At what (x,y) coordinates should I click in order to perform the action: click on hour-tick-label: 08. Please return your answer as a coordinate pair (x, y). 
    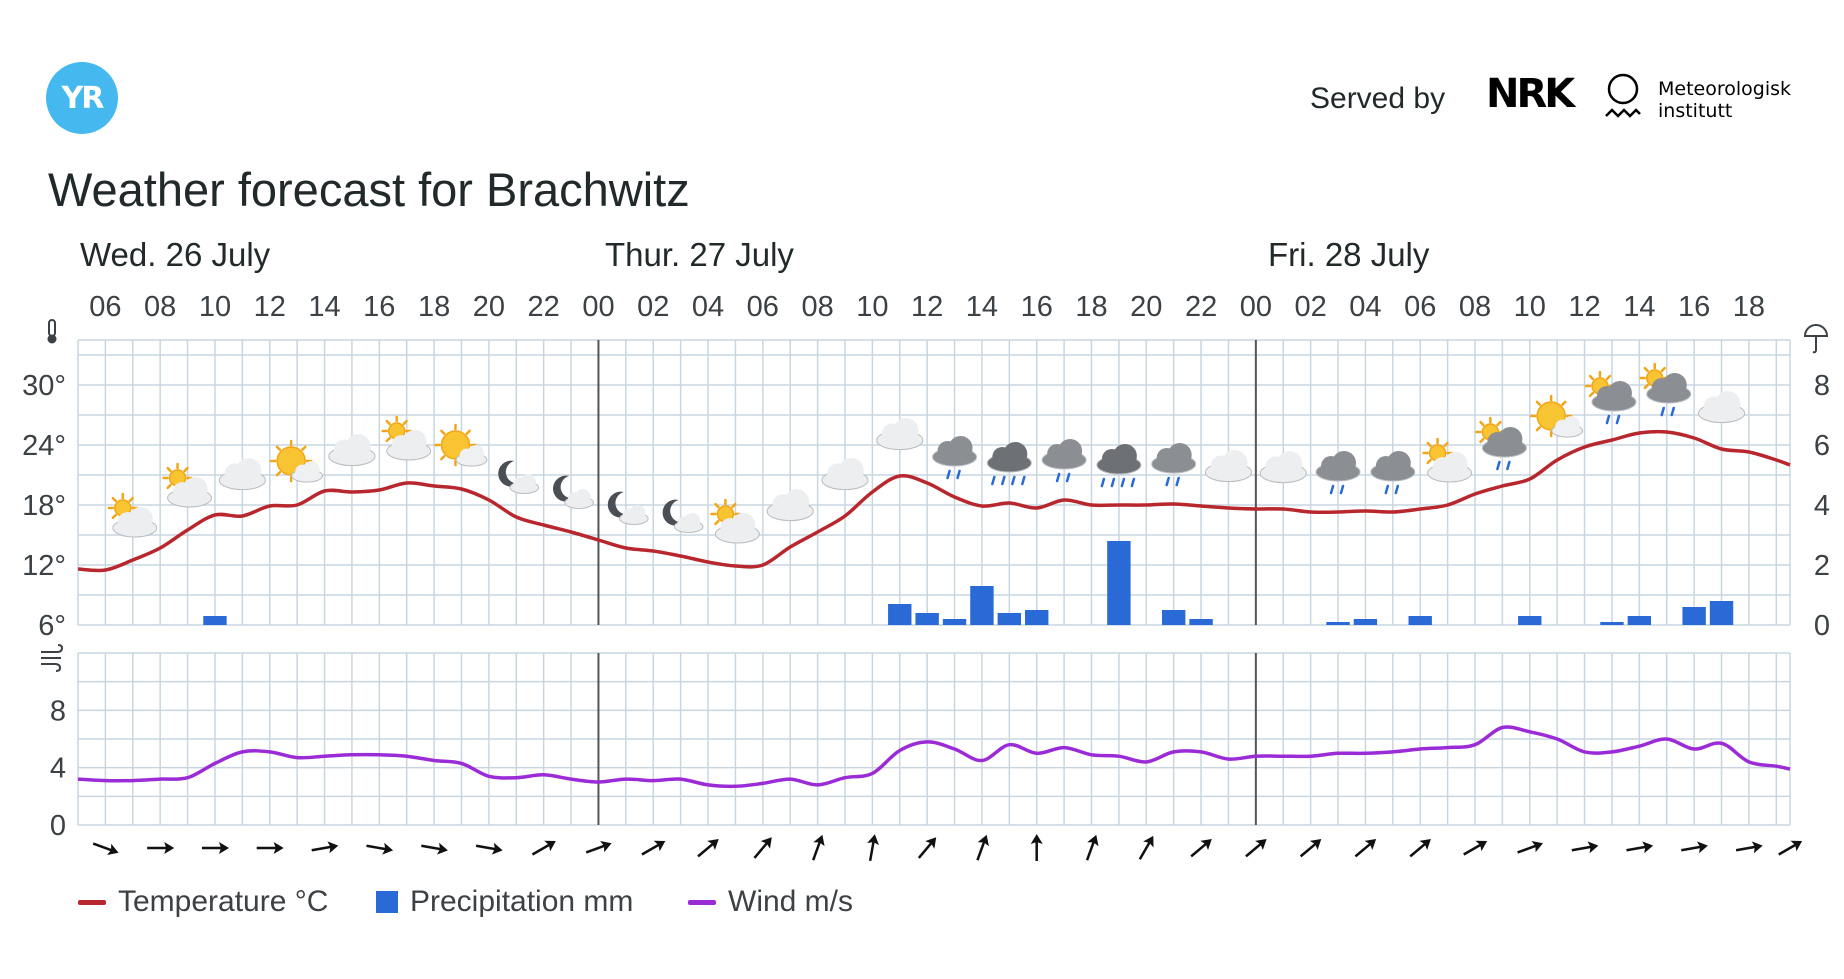
    Looking at the image, I should click on (160, 307).